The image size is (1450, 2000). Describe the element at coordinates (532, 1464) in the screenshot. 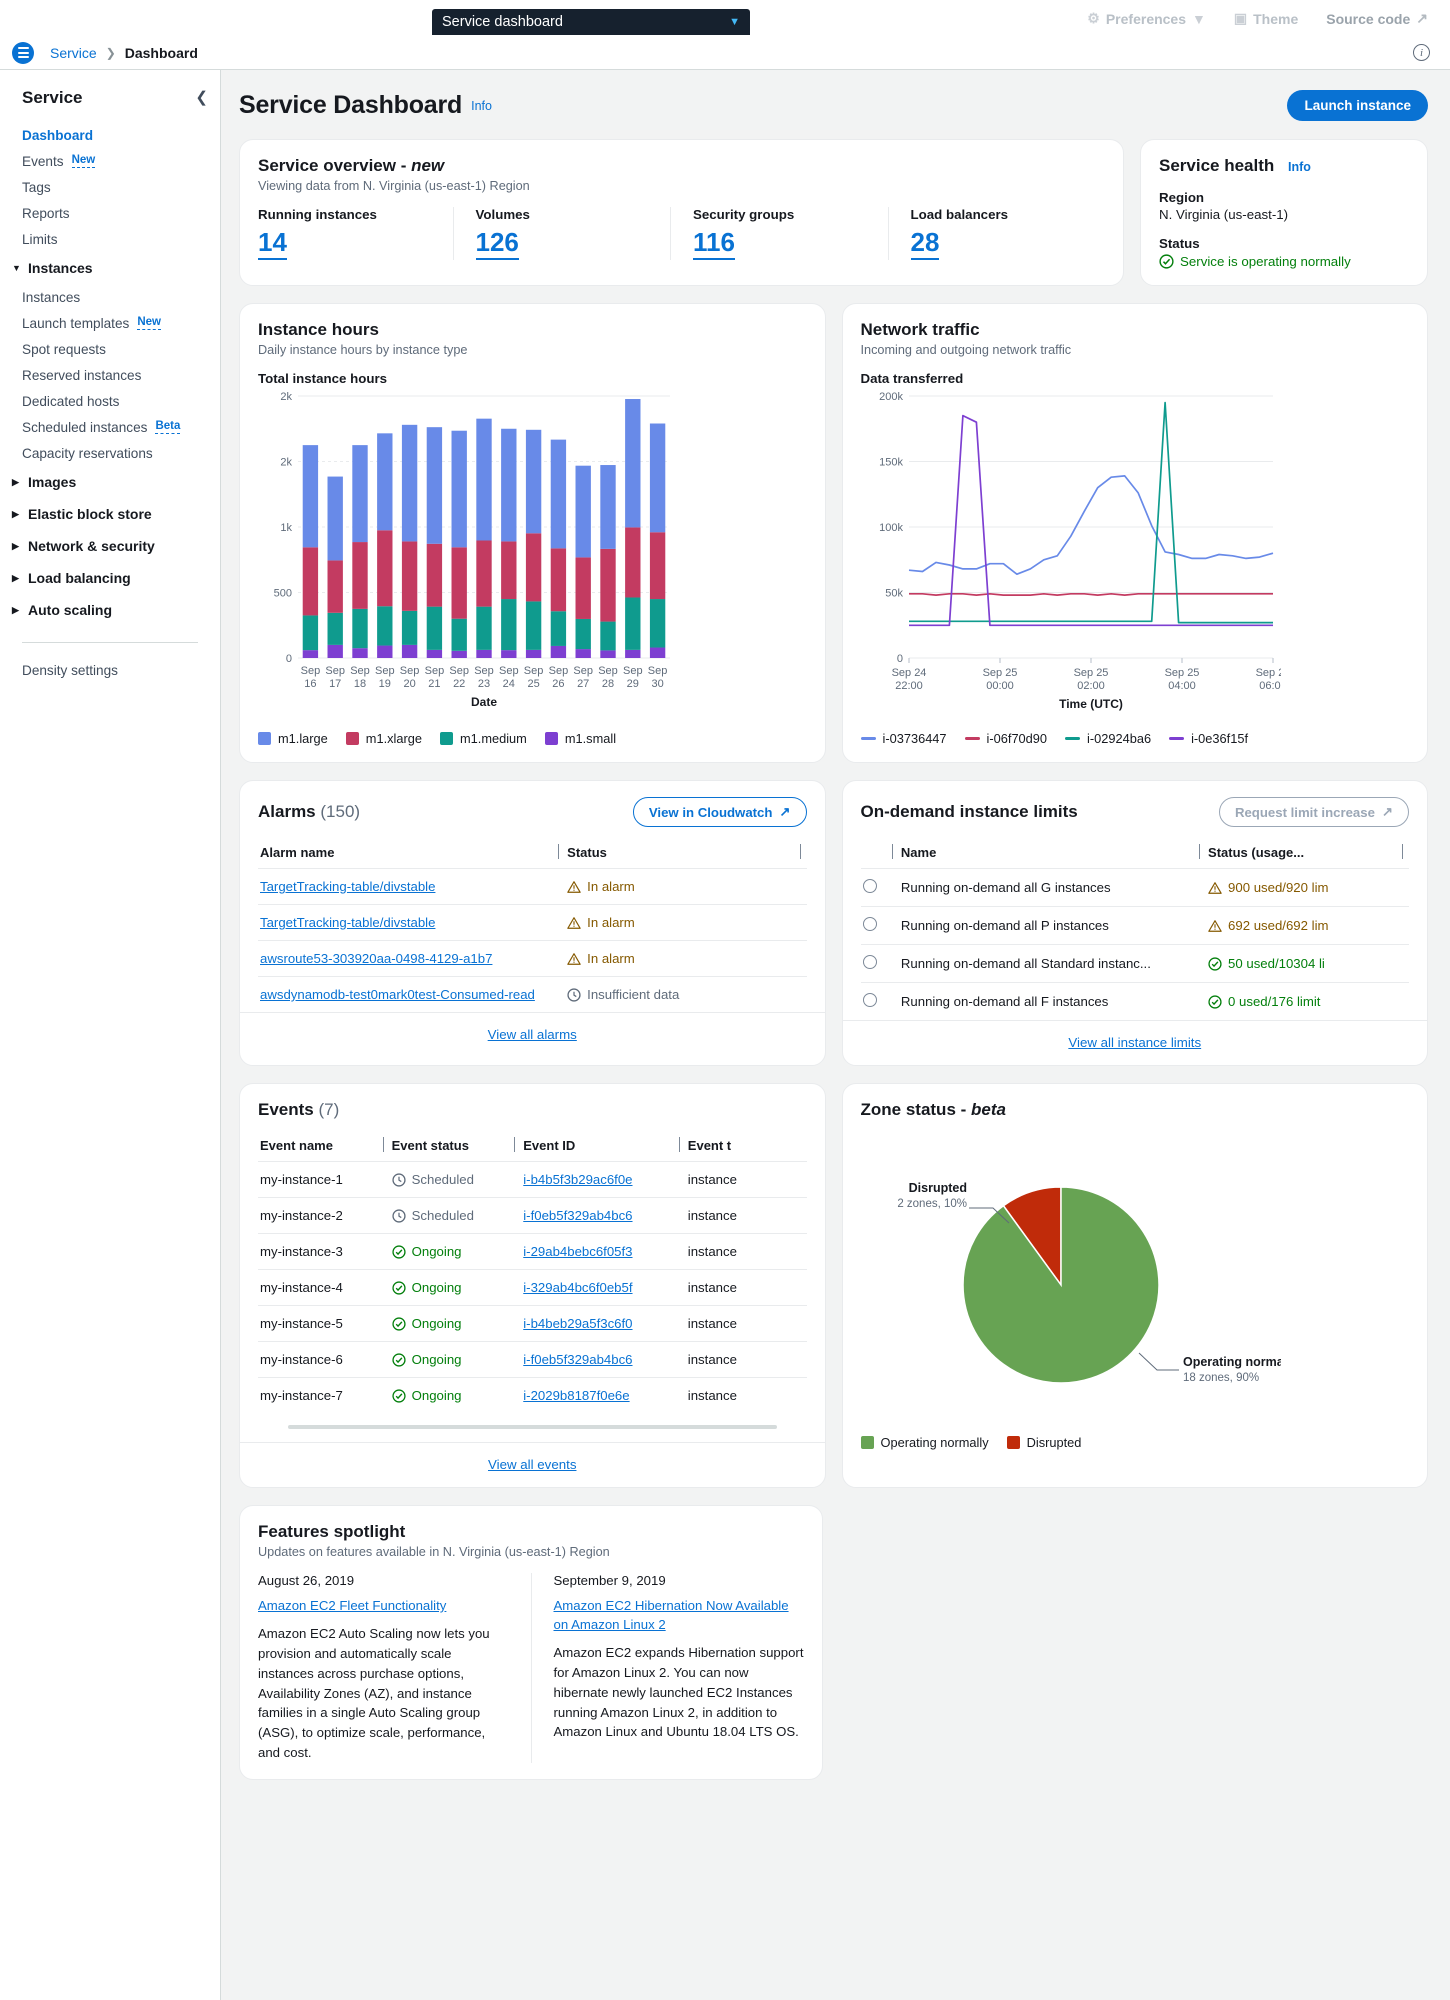

I see `view-all-events-link: View all events` at that location.